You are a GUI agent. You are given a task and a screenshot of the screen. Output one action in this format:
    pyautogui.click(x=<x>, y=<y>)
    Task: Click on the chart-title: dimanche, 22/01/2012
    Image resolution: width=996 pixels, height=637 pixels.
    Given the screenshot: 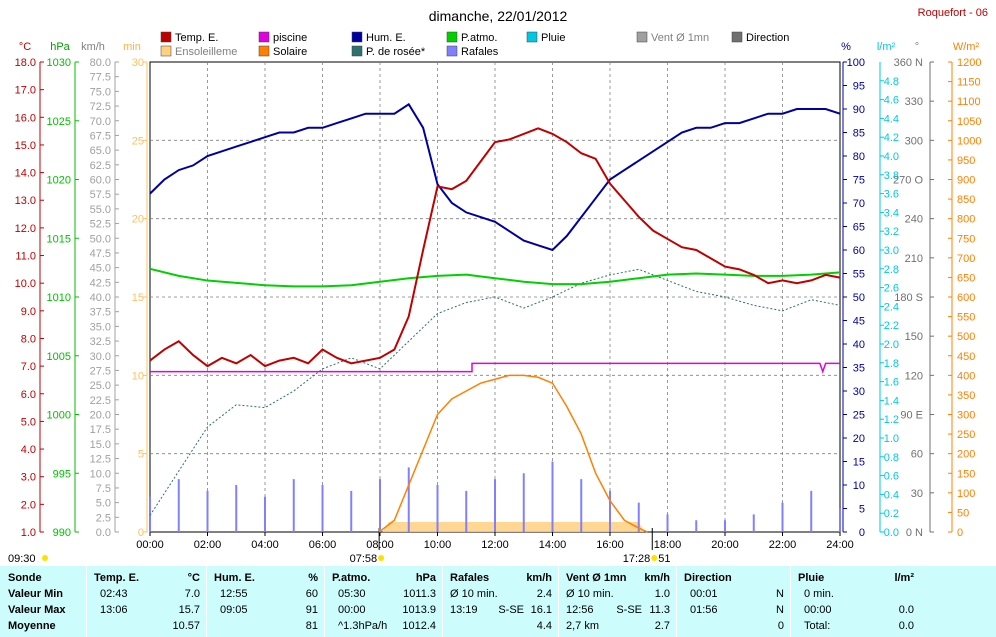 What is the action you would take?
    pyautogui.click(x=498, y=16)
    